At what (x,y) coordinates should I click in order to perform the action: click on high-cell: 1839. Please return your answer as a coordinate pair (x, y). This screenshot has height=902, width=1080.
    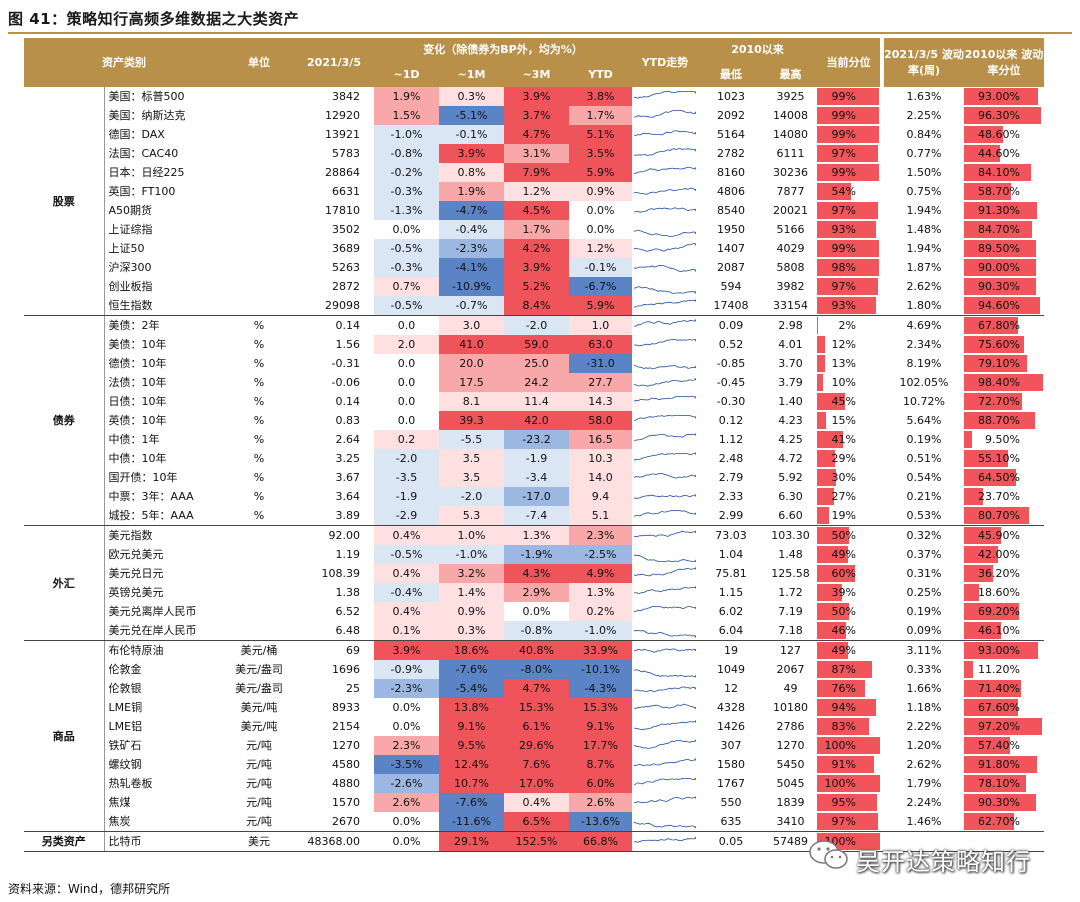
    Looking at the image, I should click on (790, 802).